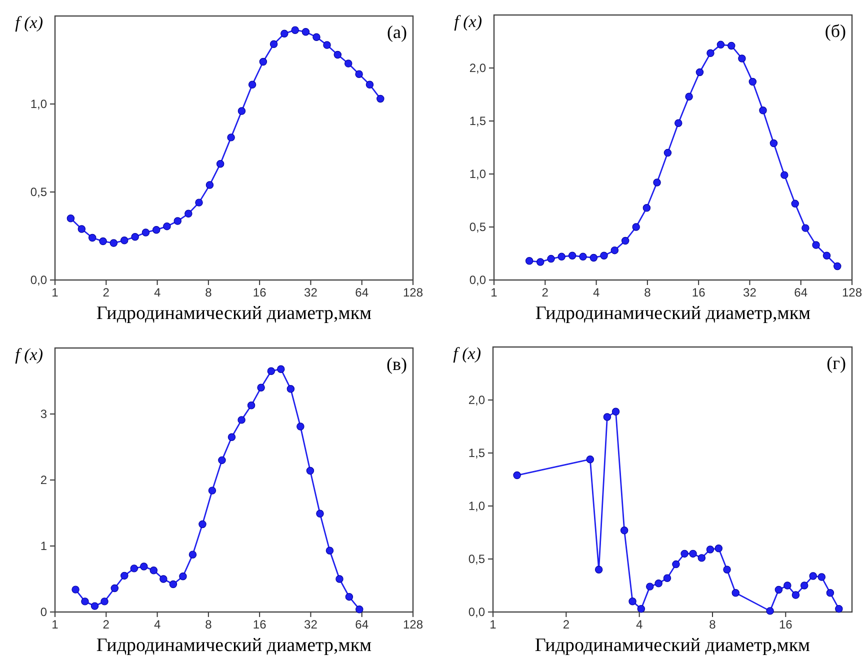  What do you see at coordinates (835, 31) in the screenshot?
I see `annotation: (б)` at bounding box center [835, 31].